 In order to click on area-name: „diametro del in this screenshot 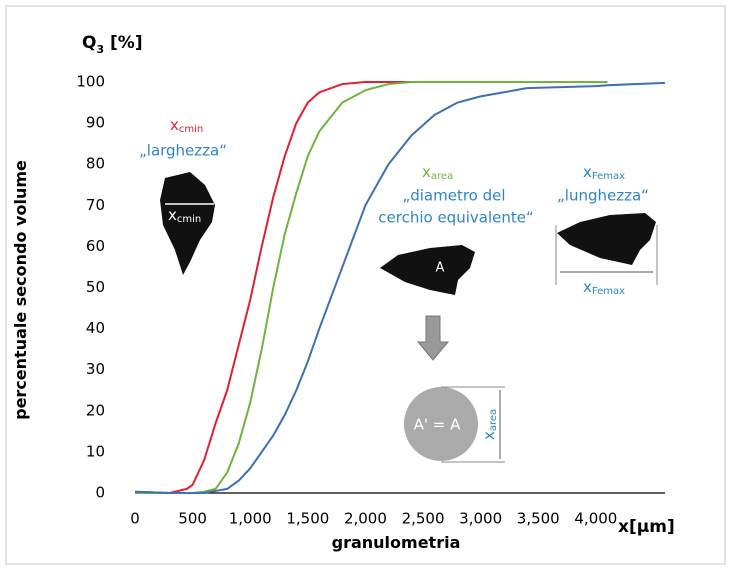, I will do `click(453, 196)`.